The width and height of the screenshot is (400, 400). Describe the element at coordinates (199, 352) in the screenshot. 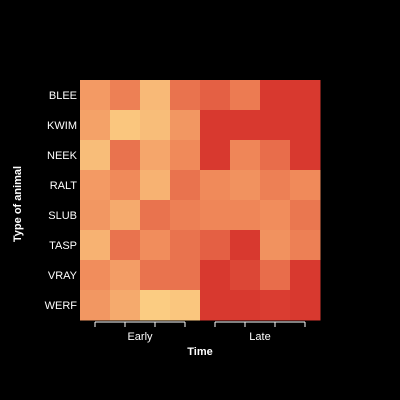

I see `x-axis-title: Time` at that location.